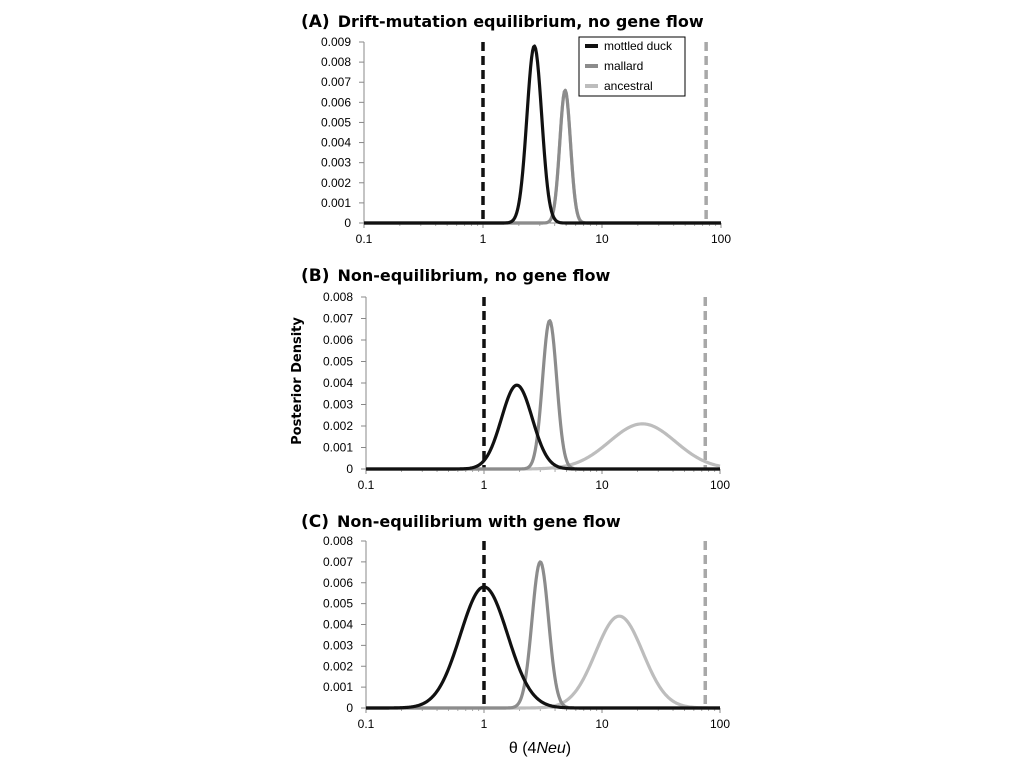  What do you see at coordinates (479, 521) in the screenshot?
I see `panel-title-text: Non-equilibrium with gene flow` at bounding box center [479, 521].